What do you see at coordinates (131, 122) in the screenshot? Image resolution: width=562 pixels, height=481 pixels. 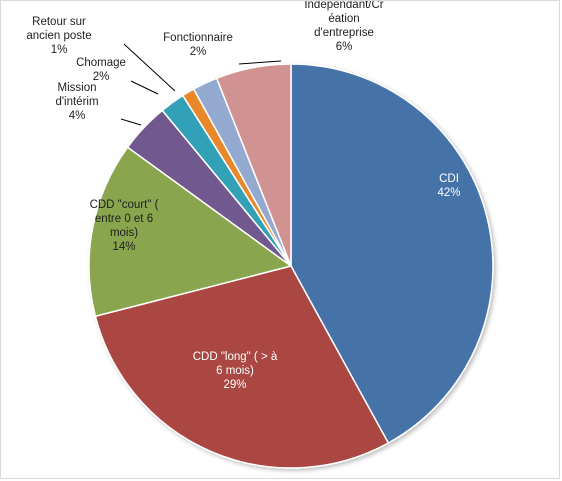 I see `leader-line-mission-d-interim` at bounding box center [131, 122].